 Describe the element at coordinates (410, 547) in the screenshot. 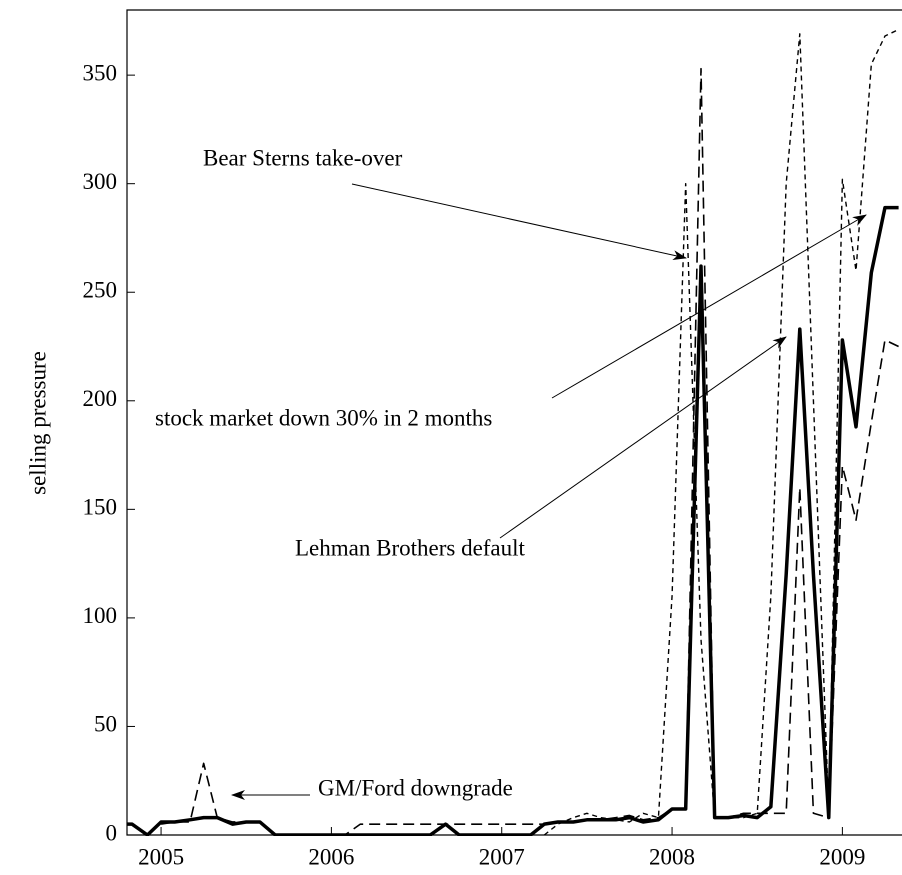

I see `annotation: Lehman Brothers default` at that location.